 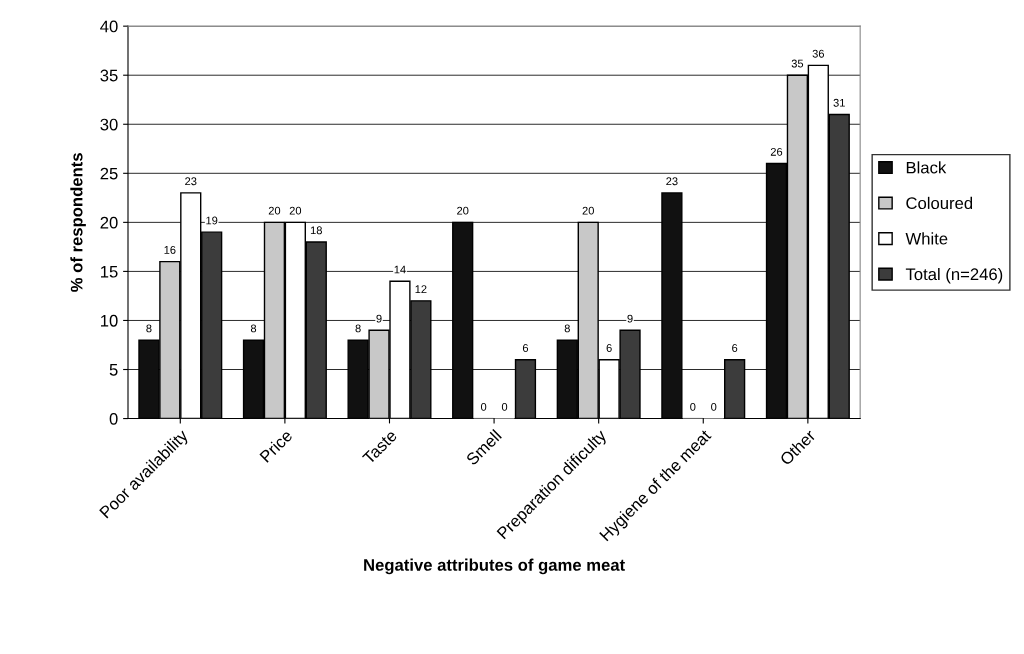 I want to click on y-tick-label: 35, so click(x=109, y=75).